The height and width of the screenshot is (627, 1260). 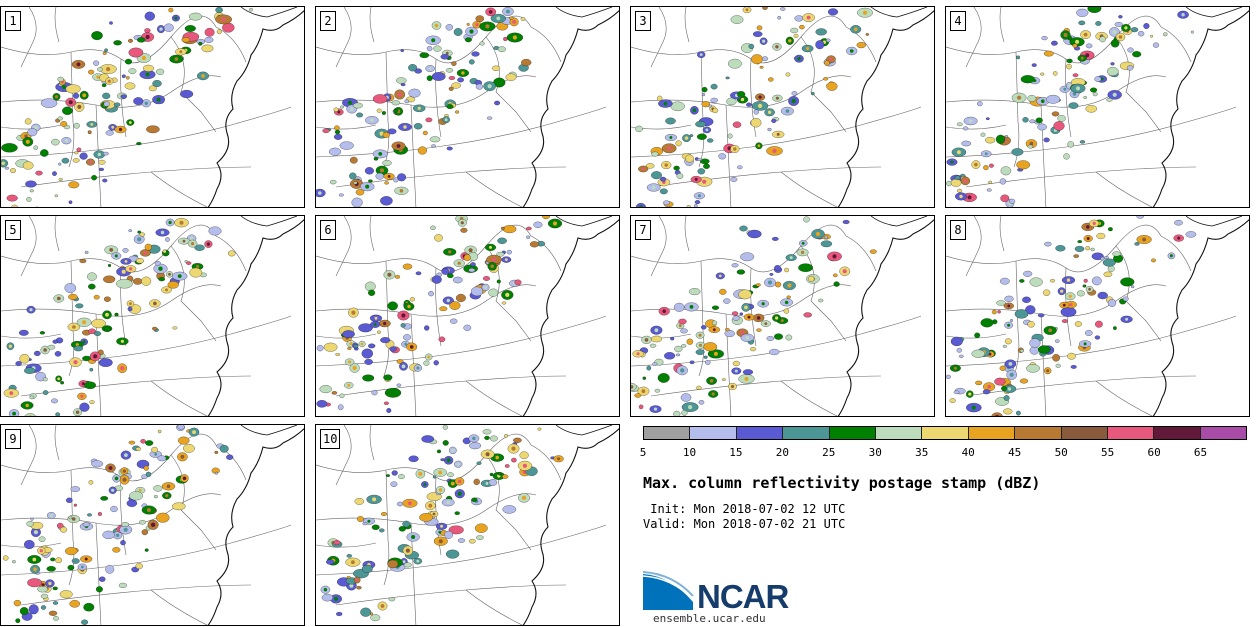 I want to click on lake-shore, so click(x=899, y=221).